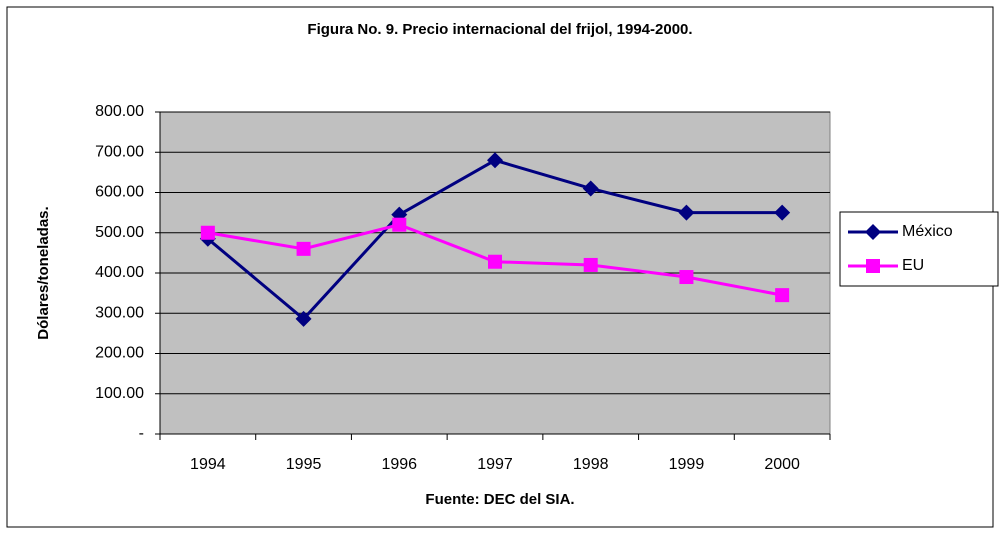  Describe the element at coordinates (208, 464) in the screenshot. I see `x-tick-label: 1994` at that location.